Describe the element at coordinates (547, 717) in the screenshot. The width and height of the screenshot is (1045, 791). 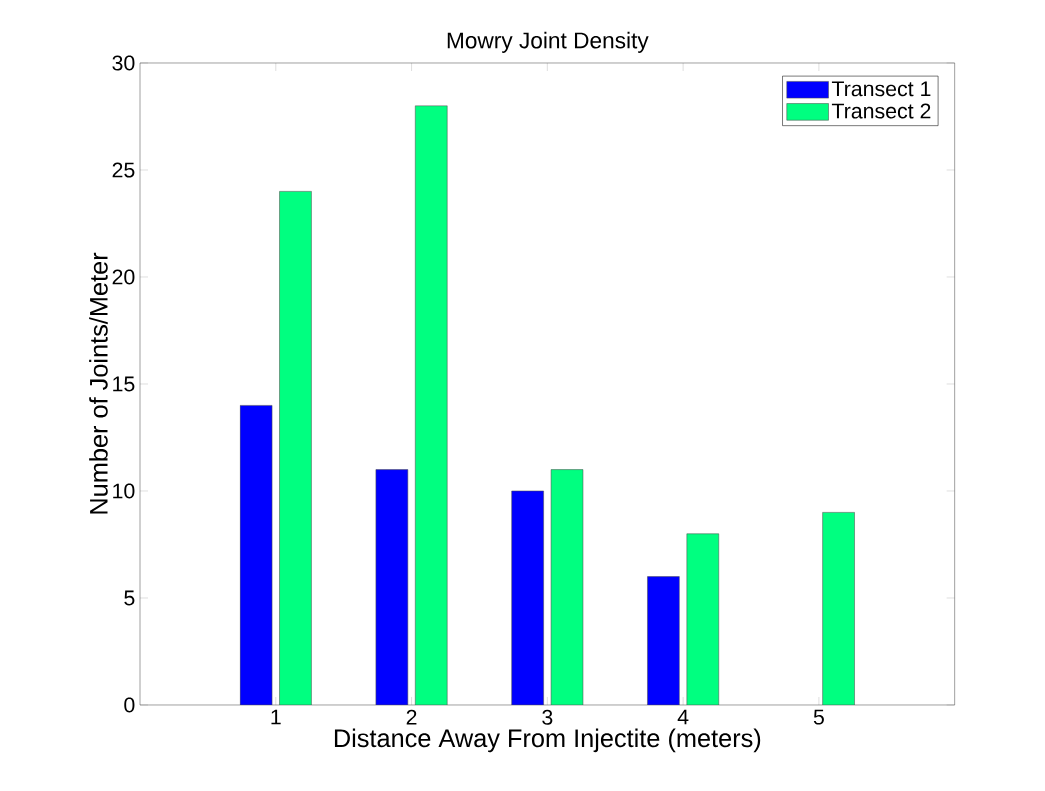
I see `x-tick-label: 3` at that location.